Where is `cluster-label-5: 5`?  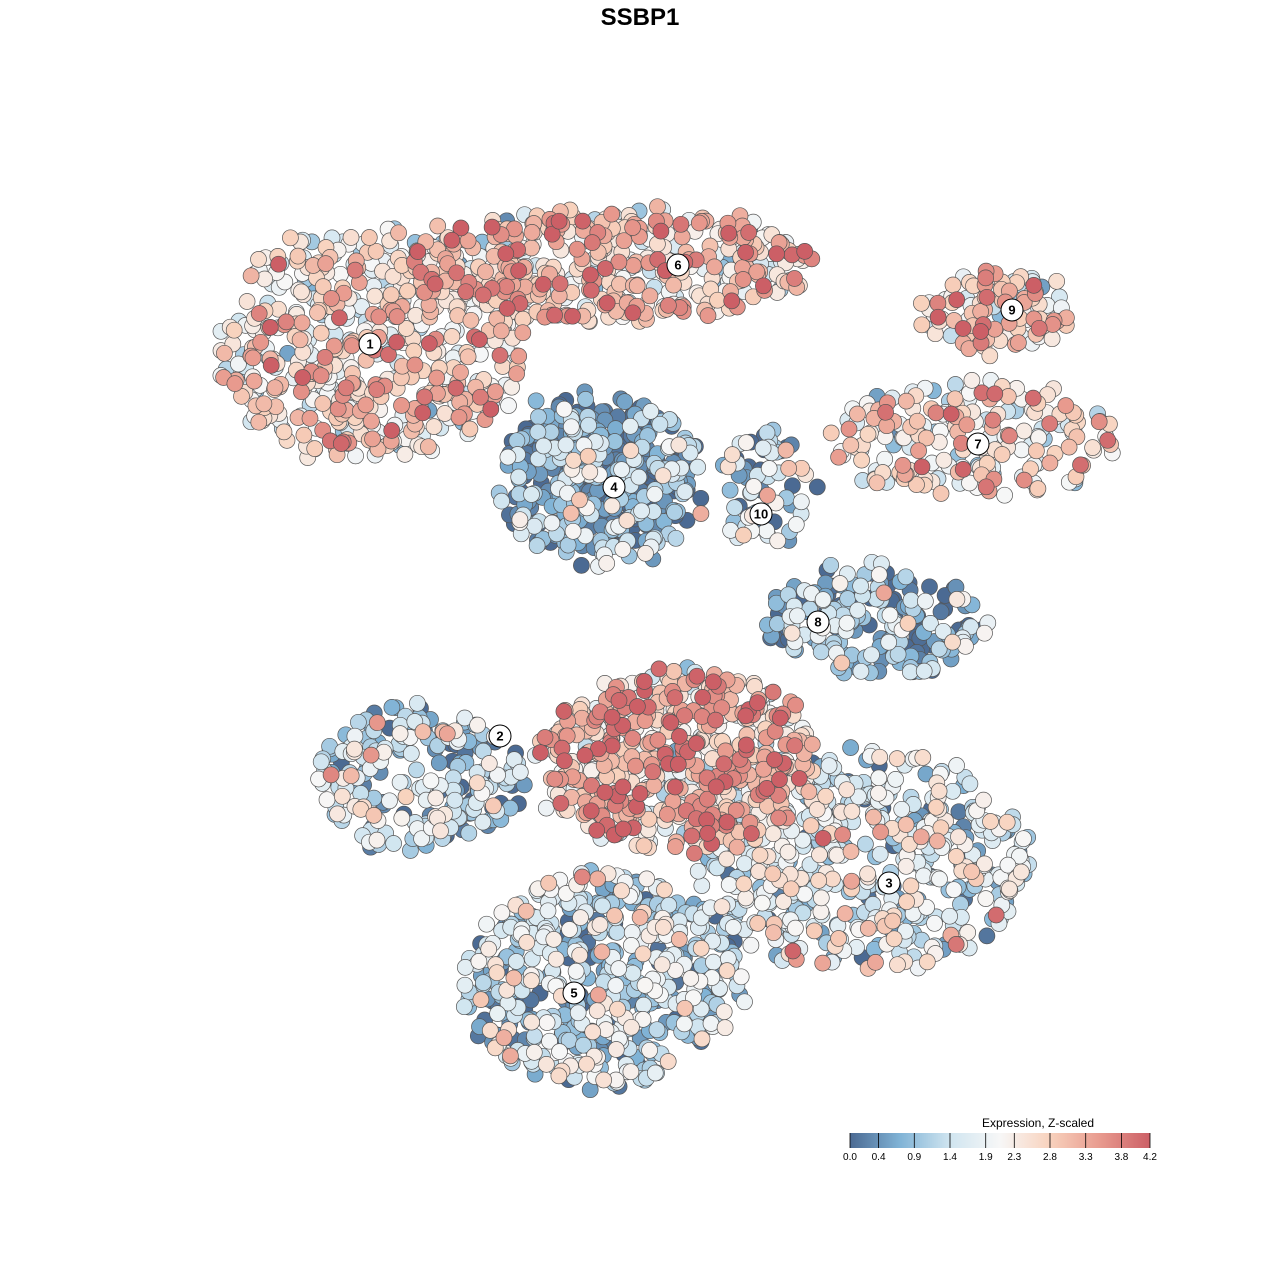 cluster-label-5: 5 is located at coordinates (574, 993).